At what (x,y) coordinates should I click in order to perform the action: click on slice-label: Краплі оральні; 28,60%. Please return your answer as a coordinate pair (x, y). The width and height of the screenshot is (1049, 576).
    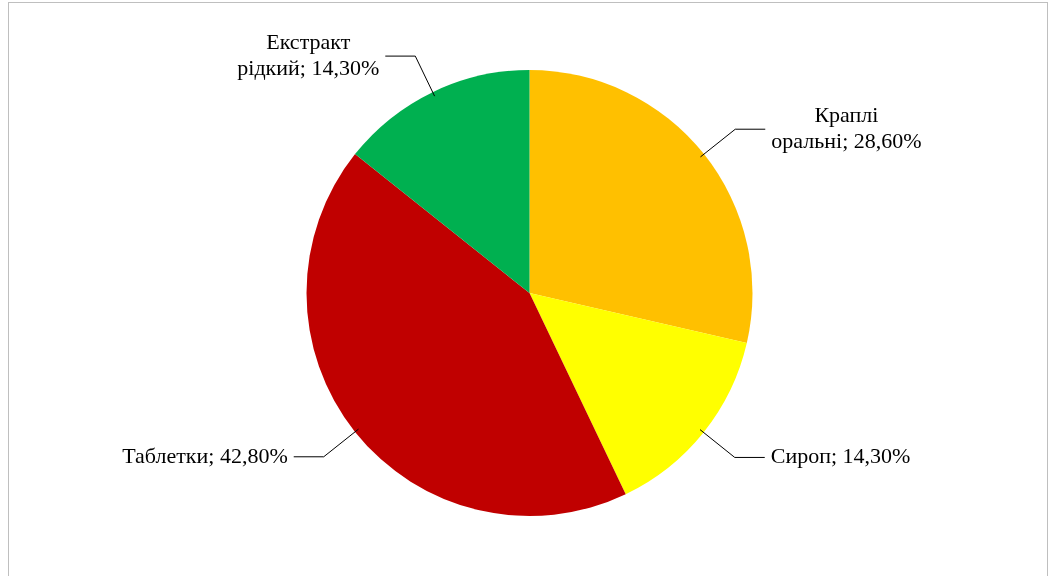
    Looking at the image, I should click on (846, 127).